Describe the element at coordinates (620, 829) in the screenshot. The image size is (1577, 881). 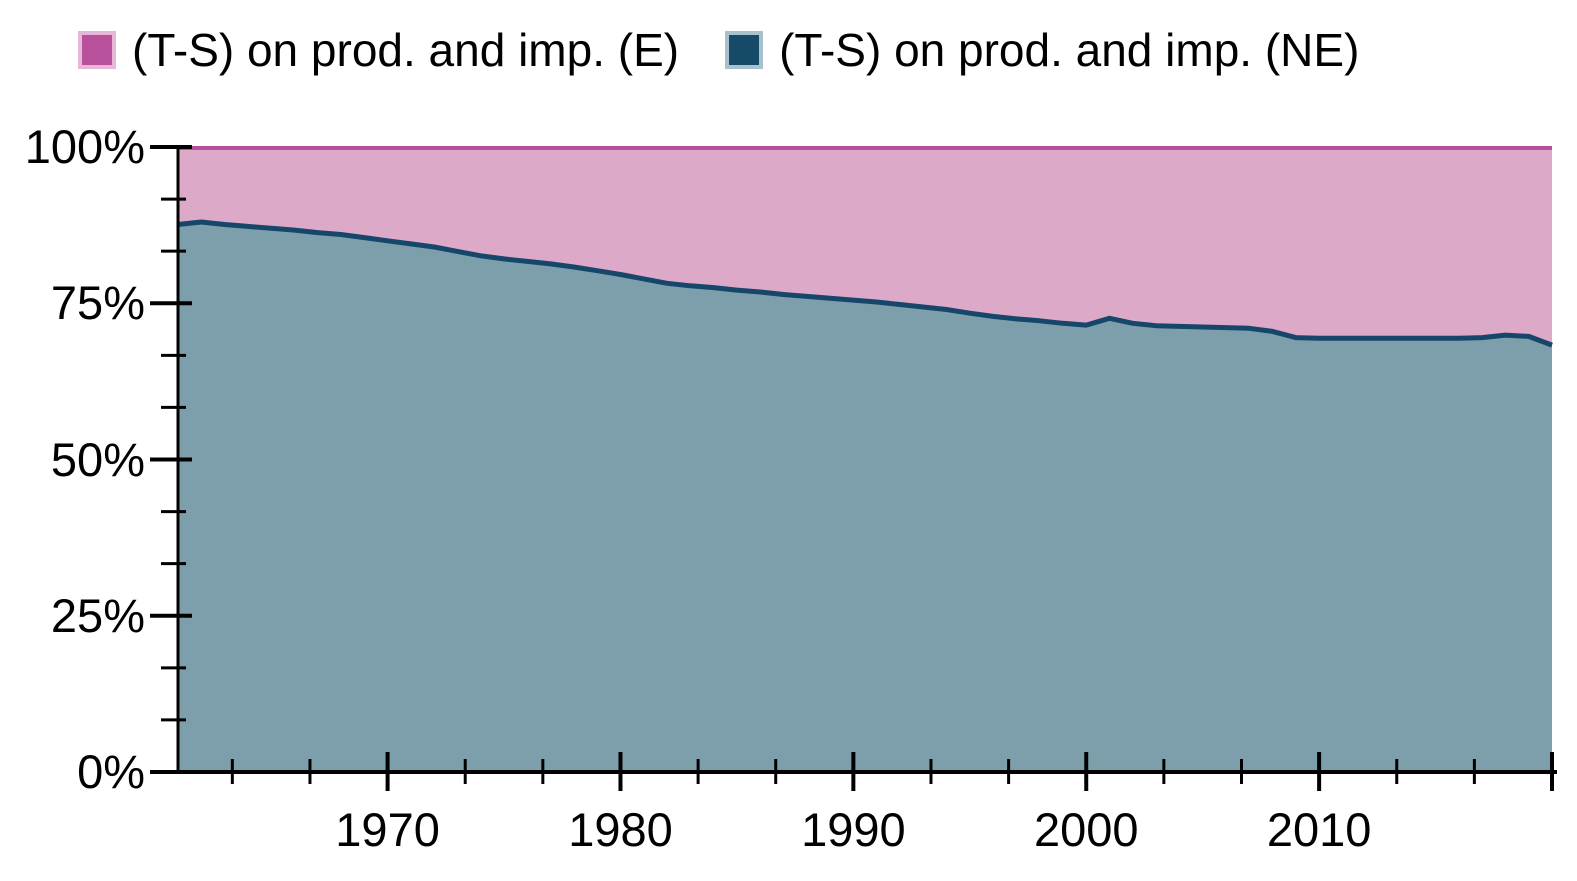
I see `x-axis-label: 1980` at that location.